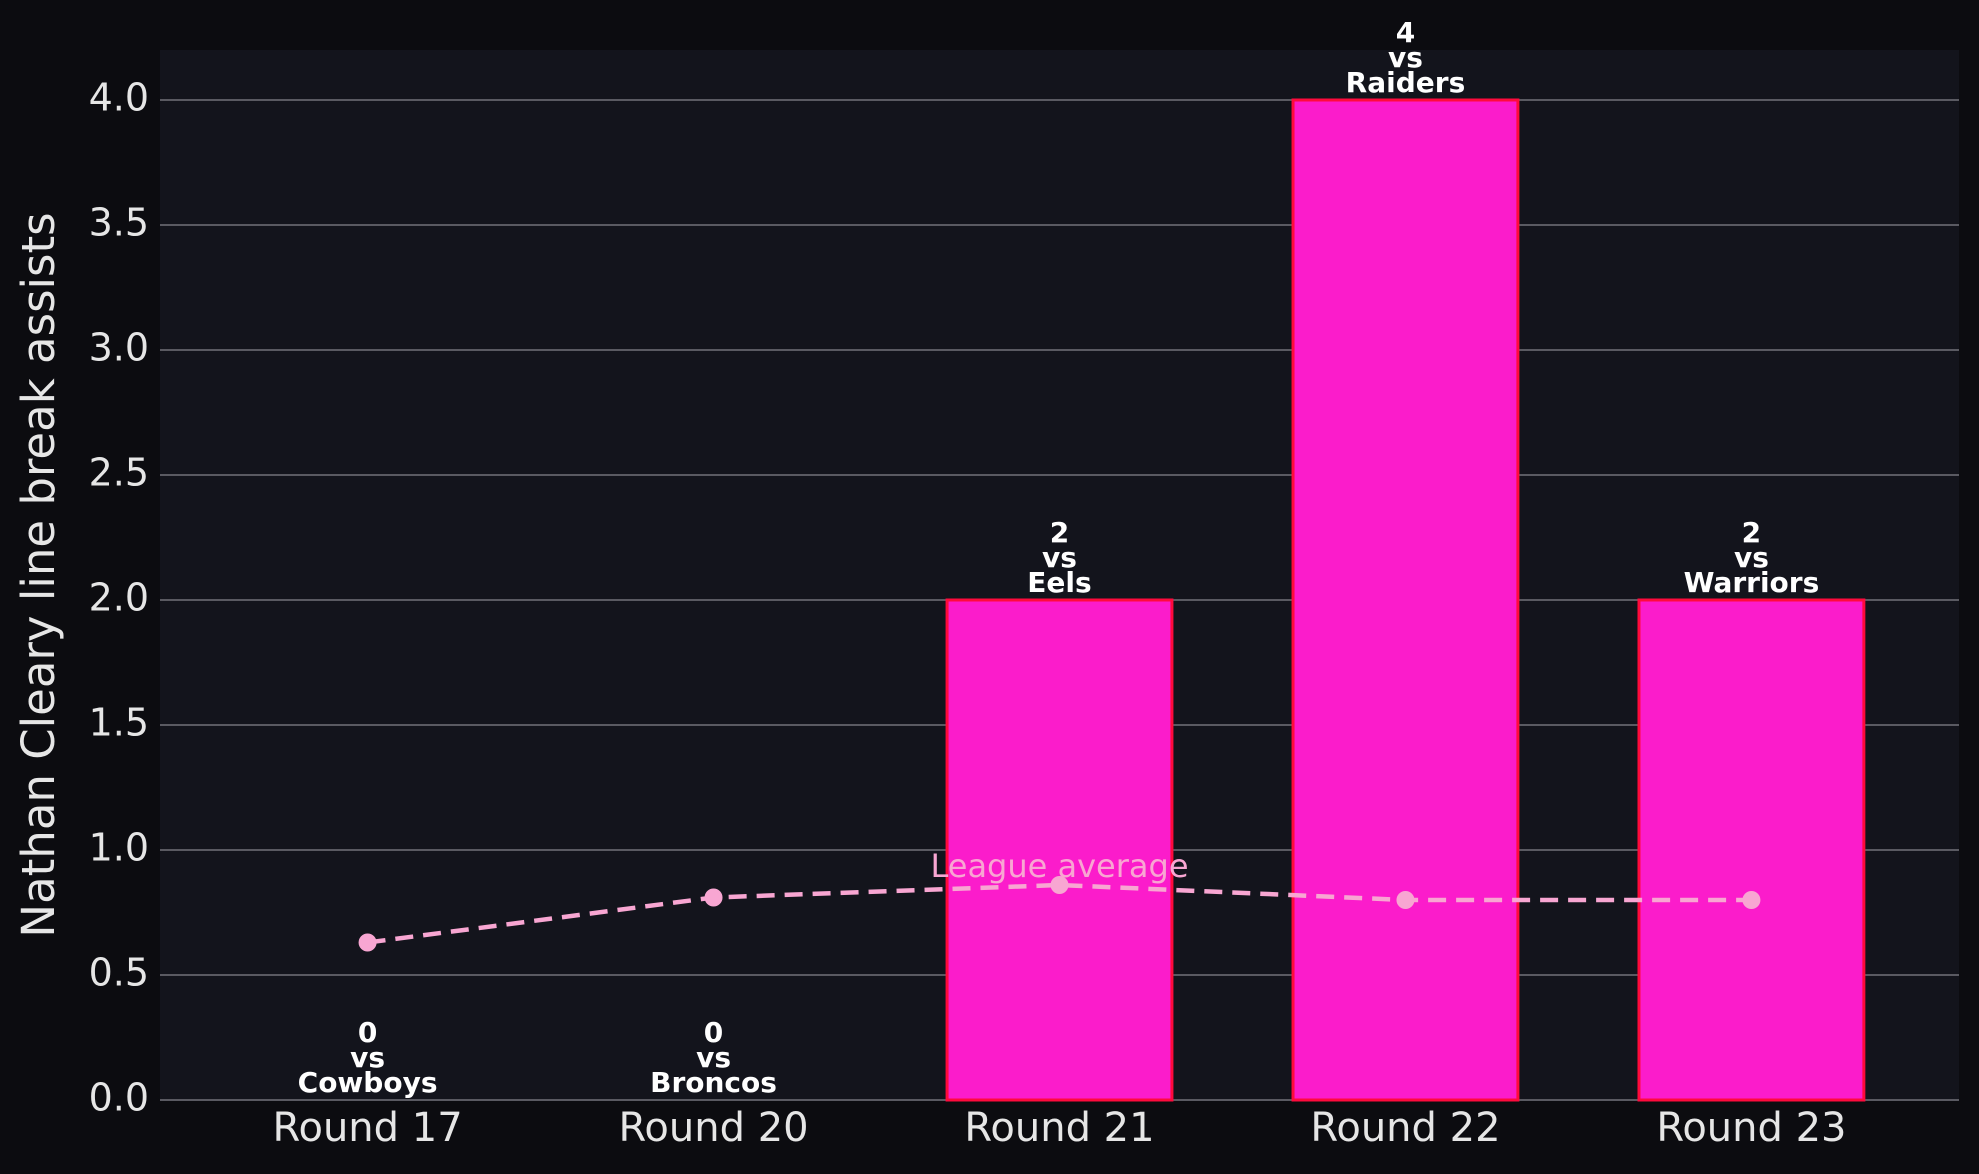  I want to click on y-tick-label: 0.0, so click(119, 1098).